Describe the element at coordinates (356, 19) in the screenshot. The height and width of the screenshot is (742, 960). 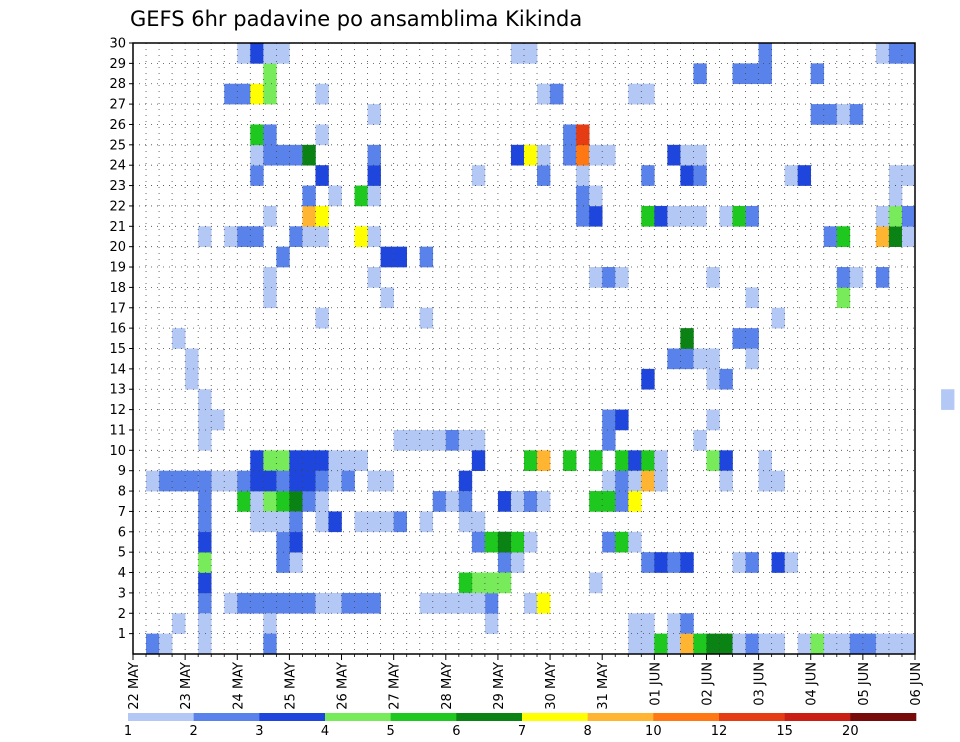
I see `chart-title: GEFS 6hr padavine po ansamblima Kikinda` at that location.